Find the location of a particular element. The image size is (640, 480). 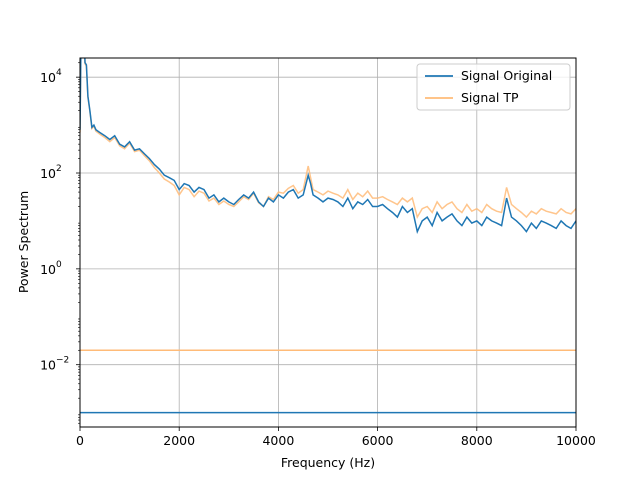

x-axis-label: Frequency (Hz) is located at coordinates (328, 462).